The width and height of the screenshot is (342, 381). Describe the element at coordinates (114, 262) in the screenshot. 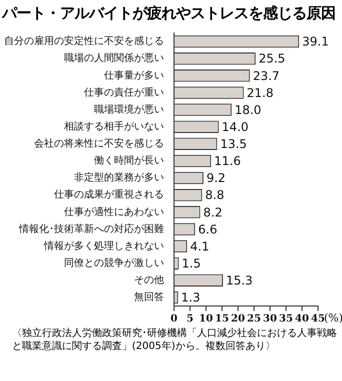

I see `y-tick-label: 同僚との競争が激しい` at that location.